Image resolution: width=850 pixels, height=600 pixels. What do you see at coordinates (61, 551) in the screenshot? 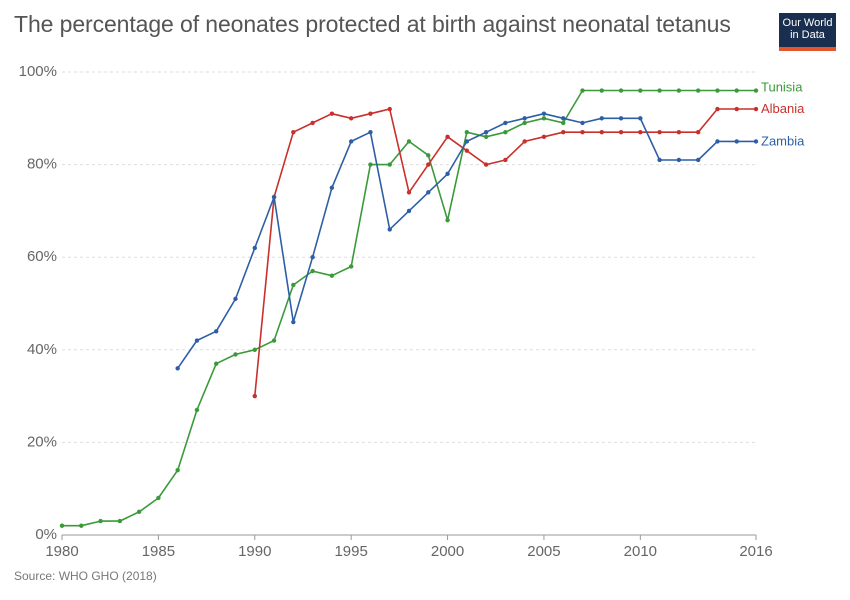
I see `x-tick-label: 1980` at bounding box center [61, 551].